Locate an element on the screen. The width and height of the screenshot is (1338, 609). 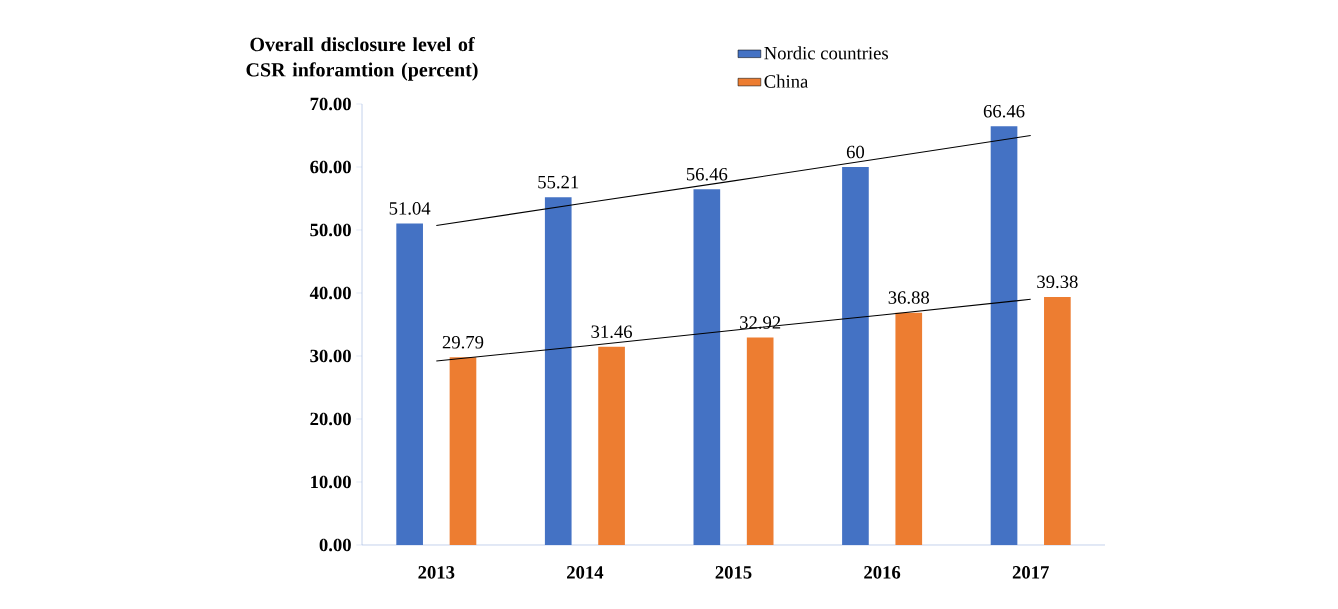
y-tick-label: 50.00 is located at coordinates (330, 230).